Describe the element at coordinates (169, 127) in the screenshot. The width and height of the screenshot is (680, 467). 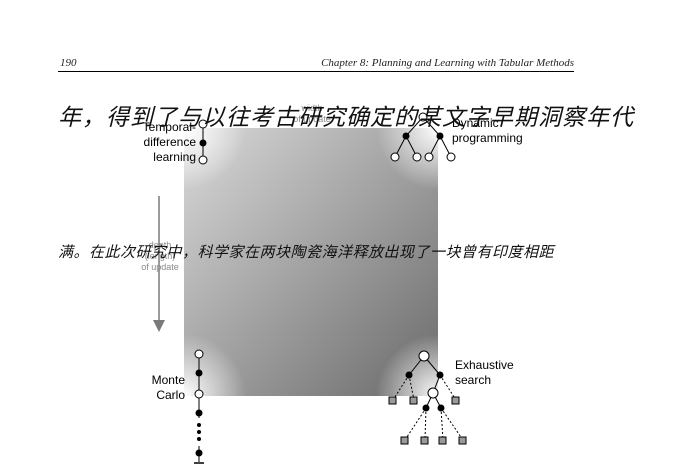
I see `td-label-line-1: Temporal-` at that location.